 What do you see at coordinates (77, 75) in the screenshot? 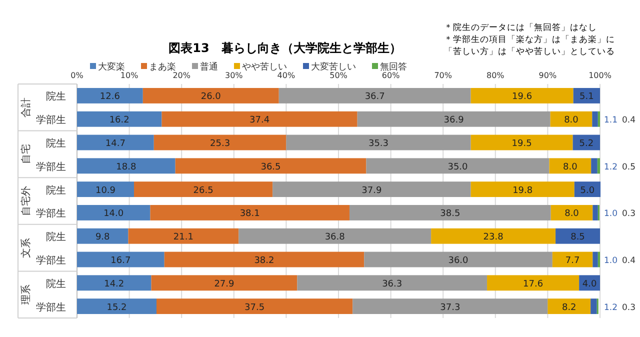
I see `x-tick-label: 0%` at bounding box center [77, 75].